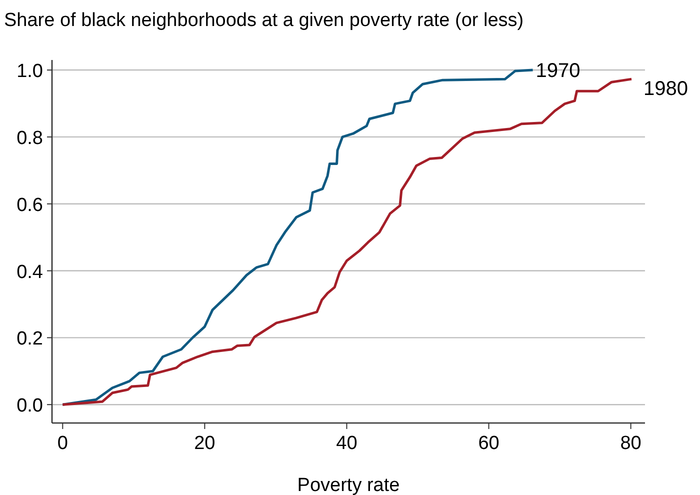  Describe the element at coordinates (29, 406) in the screenshot. I see `y-tick-label: 0.0` at that location.